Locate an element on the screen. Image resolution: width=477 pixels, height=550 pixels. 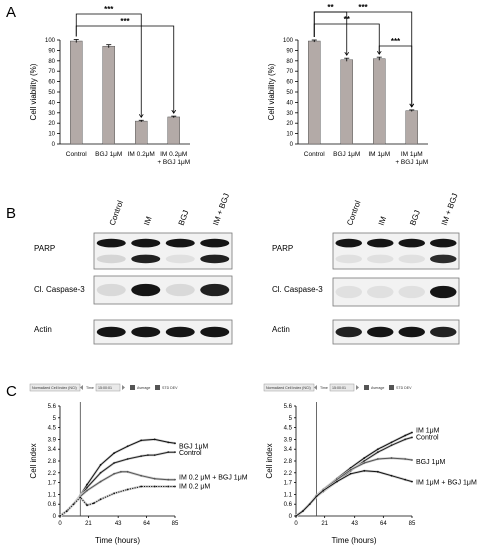
x-axis-label: Time (hours) is located at coordinates (353, 540).